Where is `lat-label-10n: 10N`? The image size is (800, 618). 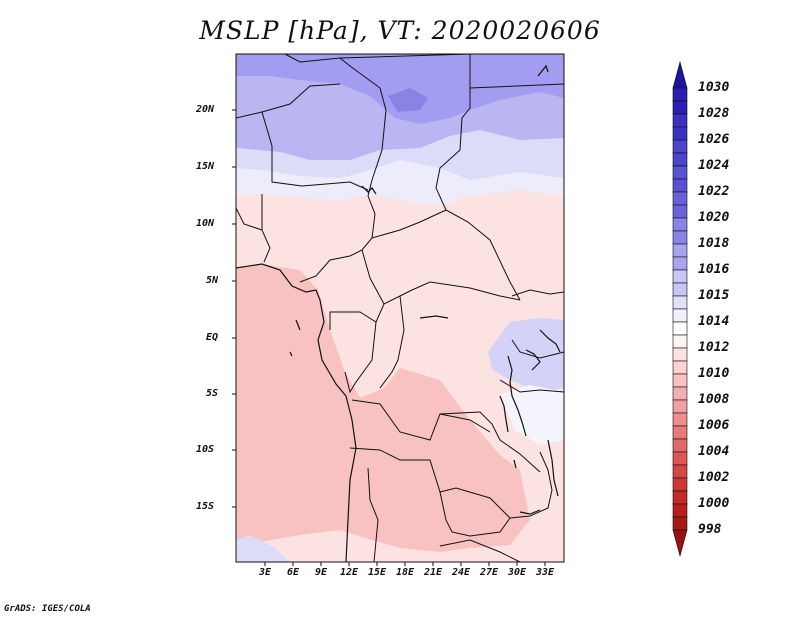 lat-label-10n: 10N is located at coordinates (205, 223).